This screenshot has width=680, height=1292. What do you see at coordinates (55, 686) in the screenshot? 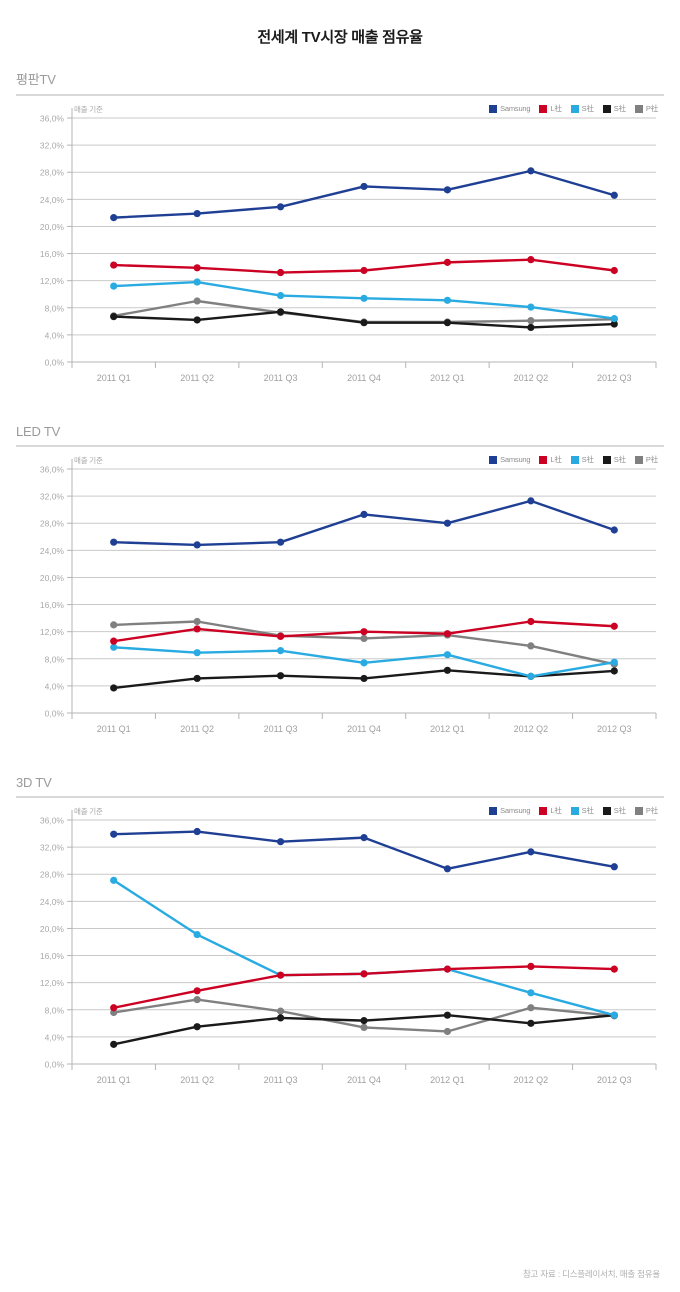
I see `y-axis-tick-label: 4,0%` at bounding box center [55, 686].